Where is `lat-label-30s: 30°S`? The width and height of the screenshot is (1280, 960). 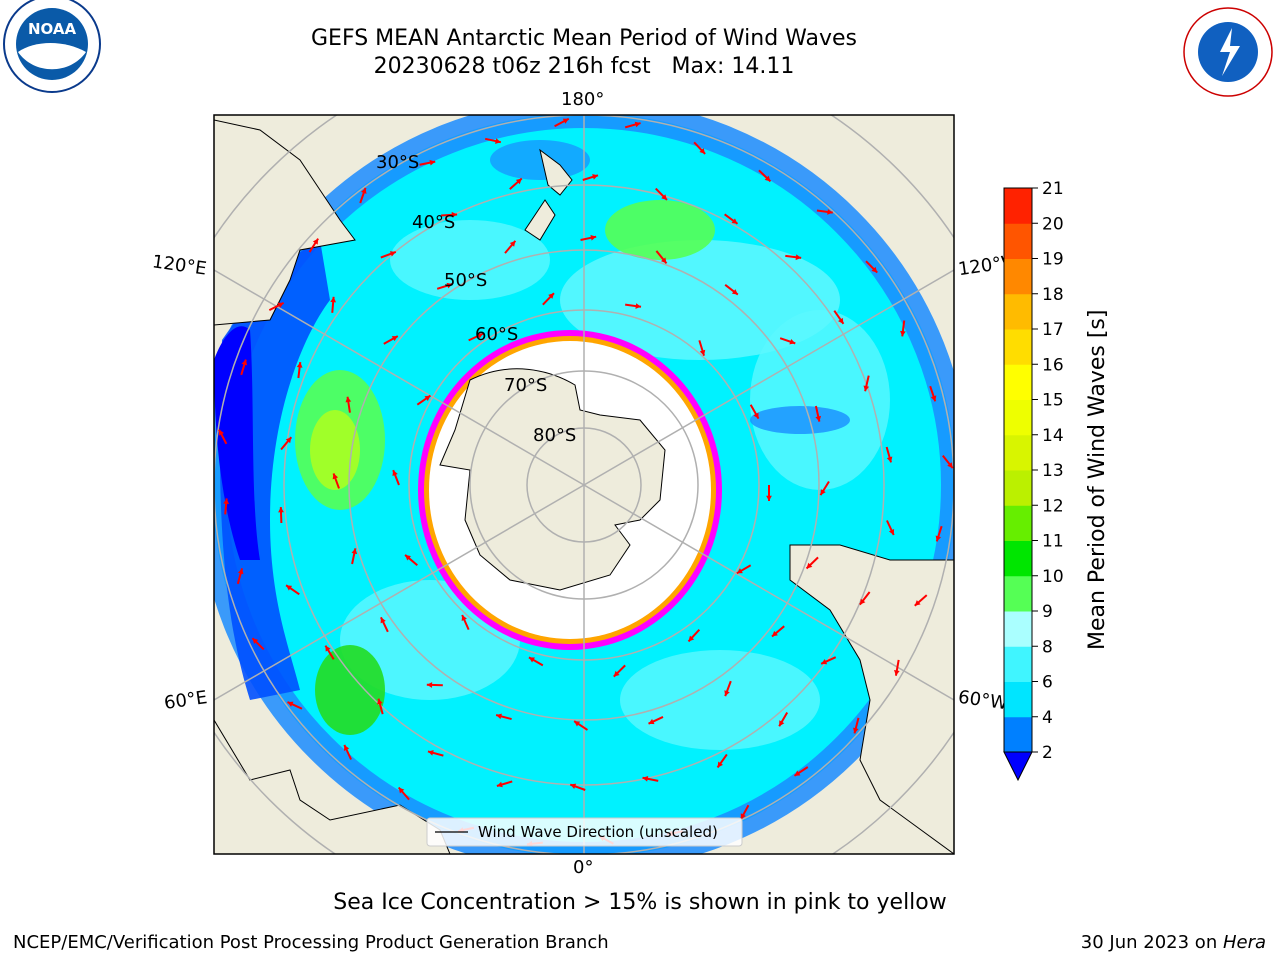 lat-label-30s: 30°S is located at coordinates (398, 162).